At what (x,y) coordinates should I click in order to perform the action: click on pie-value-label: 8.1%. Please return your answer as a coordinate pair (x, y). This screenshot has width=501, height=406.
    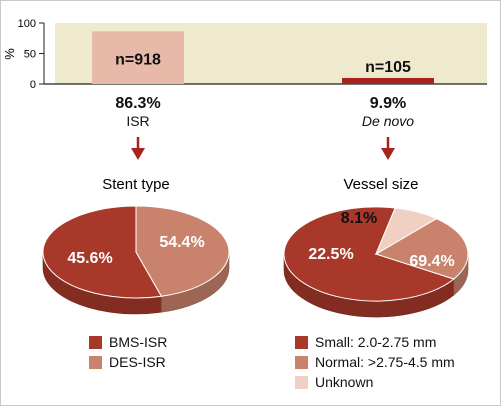
    Looking at the image, I should click on (359, 218).